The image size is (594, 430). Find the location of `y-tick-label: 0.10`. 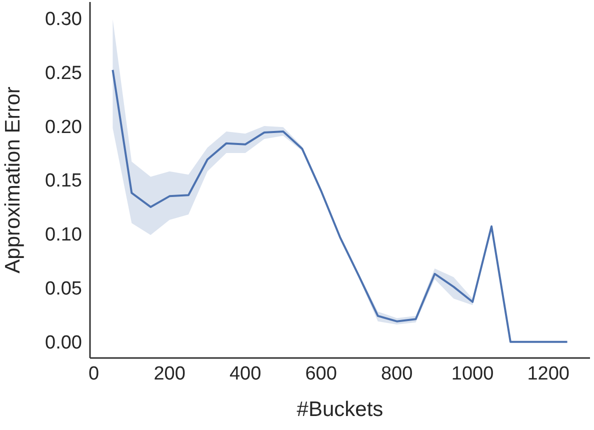

y-tick-label: 0.10 is located at coordinates (63, 235).